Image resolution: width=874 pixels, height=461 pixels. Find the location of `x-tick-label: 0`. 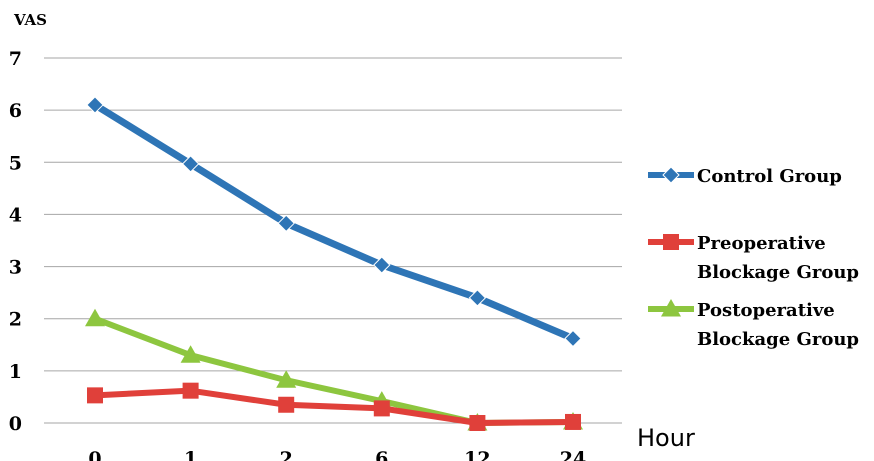

x-tick-label: 0 is located at coordinates (94, 454).